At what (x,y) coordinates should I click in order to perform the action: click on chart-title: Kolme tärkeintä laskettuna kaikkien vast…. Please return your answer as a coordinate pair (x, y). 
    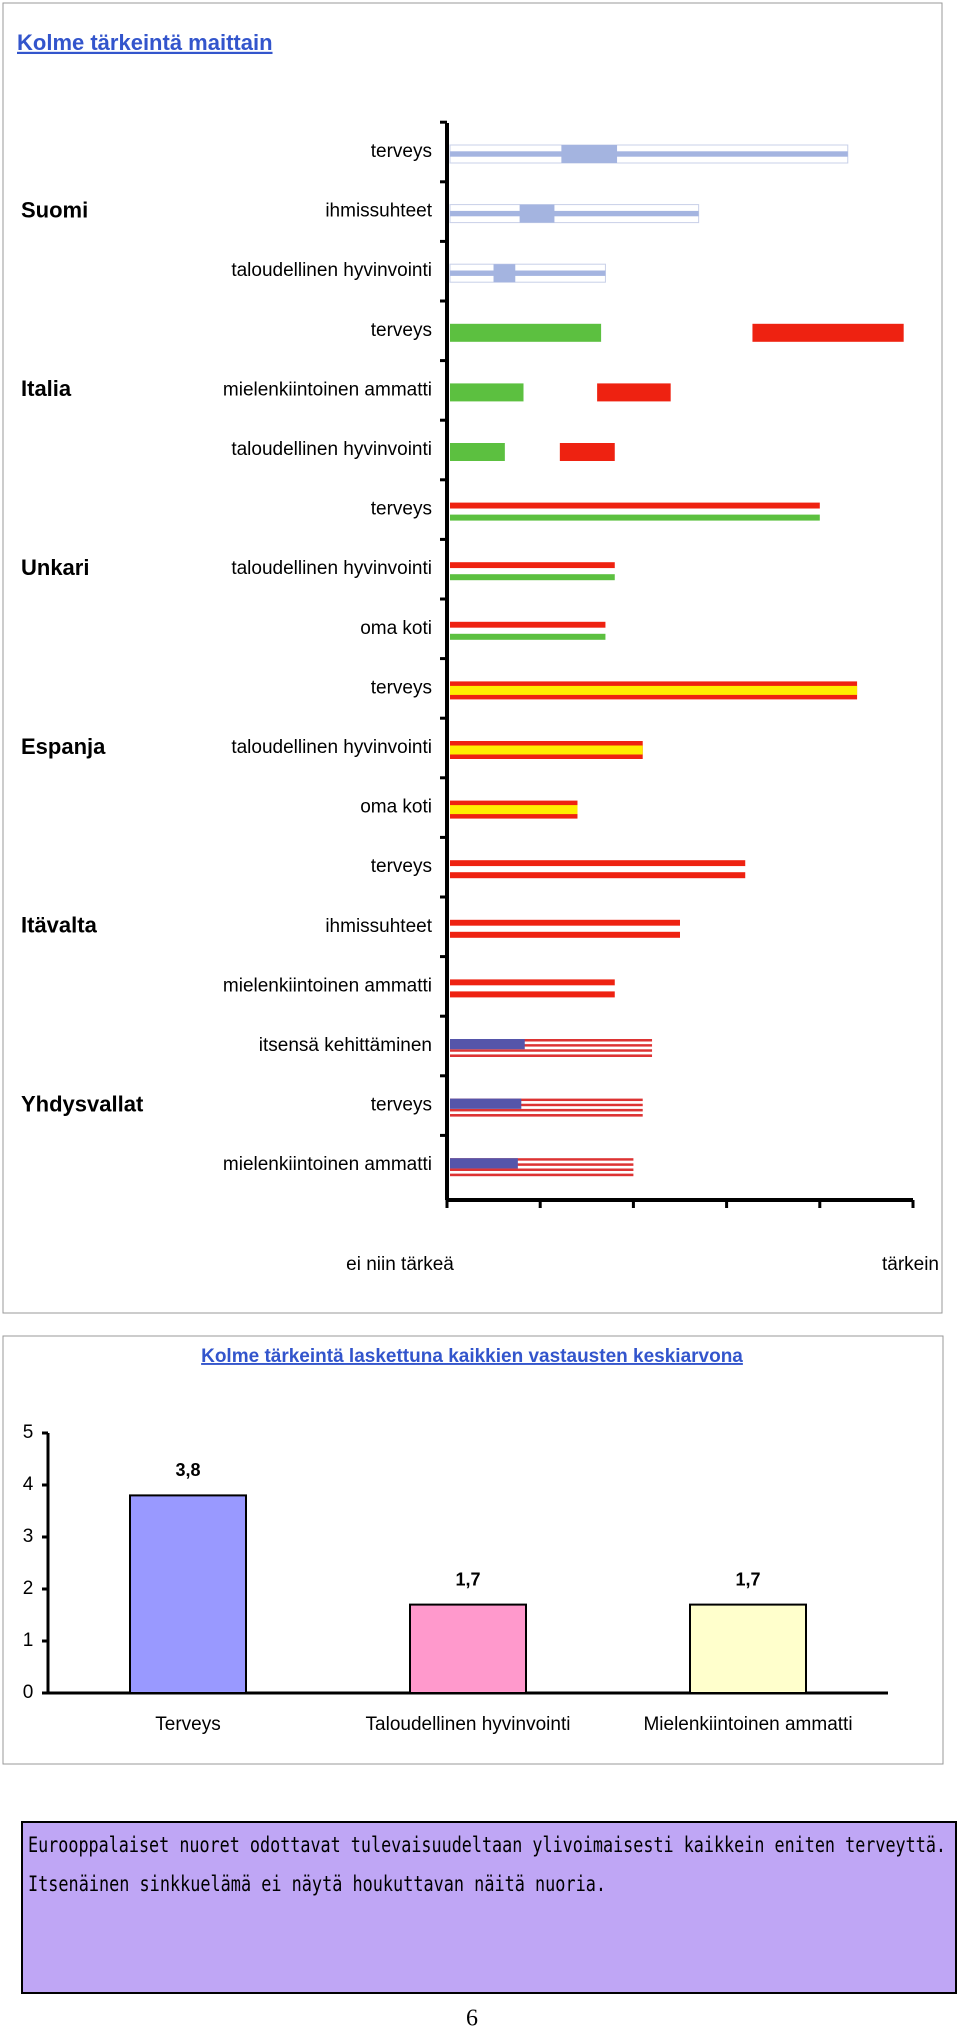
    Looking at the image, I should click on (472, 1356).